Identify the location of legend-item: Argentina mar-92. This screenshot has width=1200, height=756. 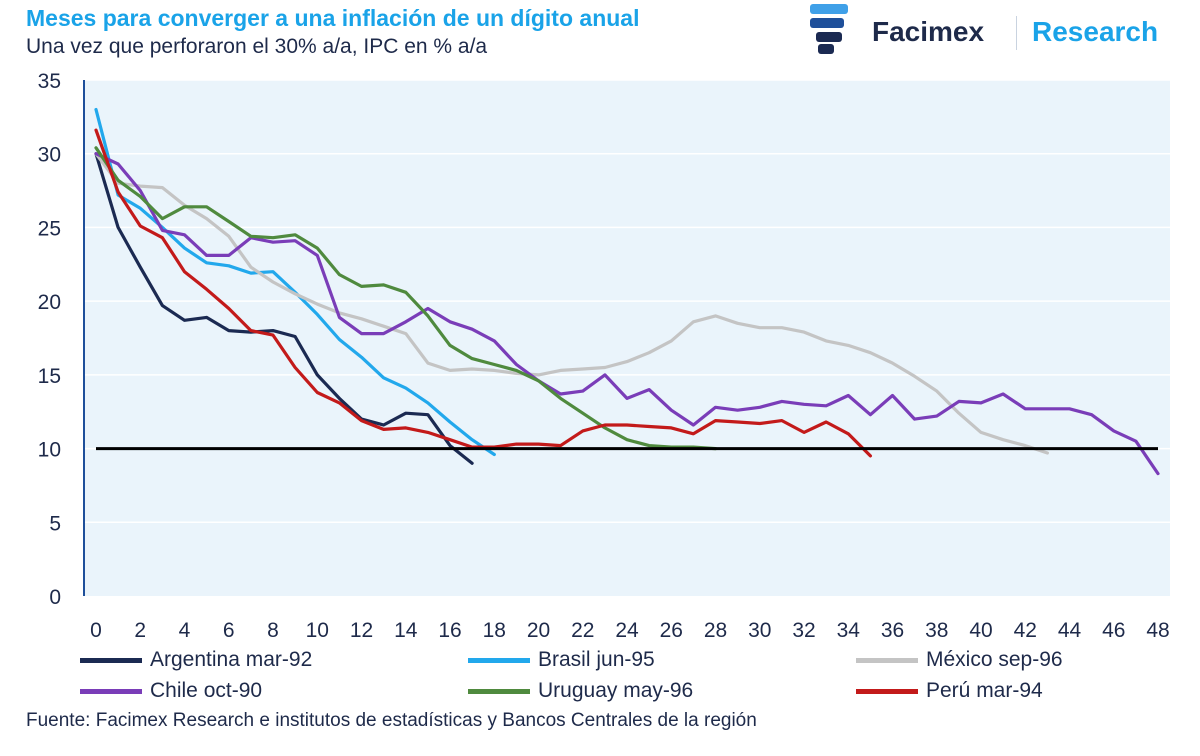
(196, 660).